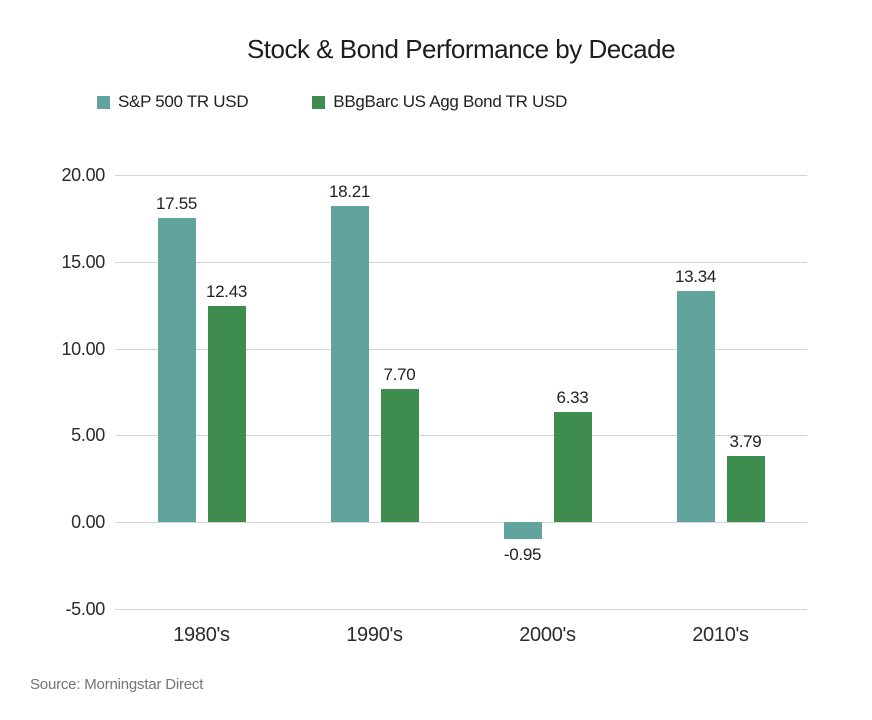  Describe the element at coordinates (88, 522) in the screenshot. I see `y-tick-label: 0.00` at that location.